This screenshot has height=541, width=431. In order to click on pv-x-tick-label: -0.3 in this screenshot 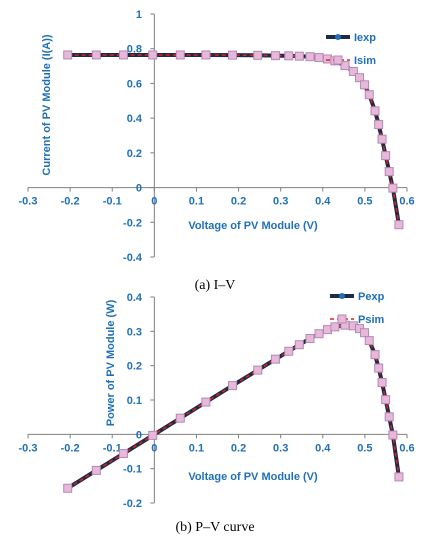, I will do `click(28, 448)`.